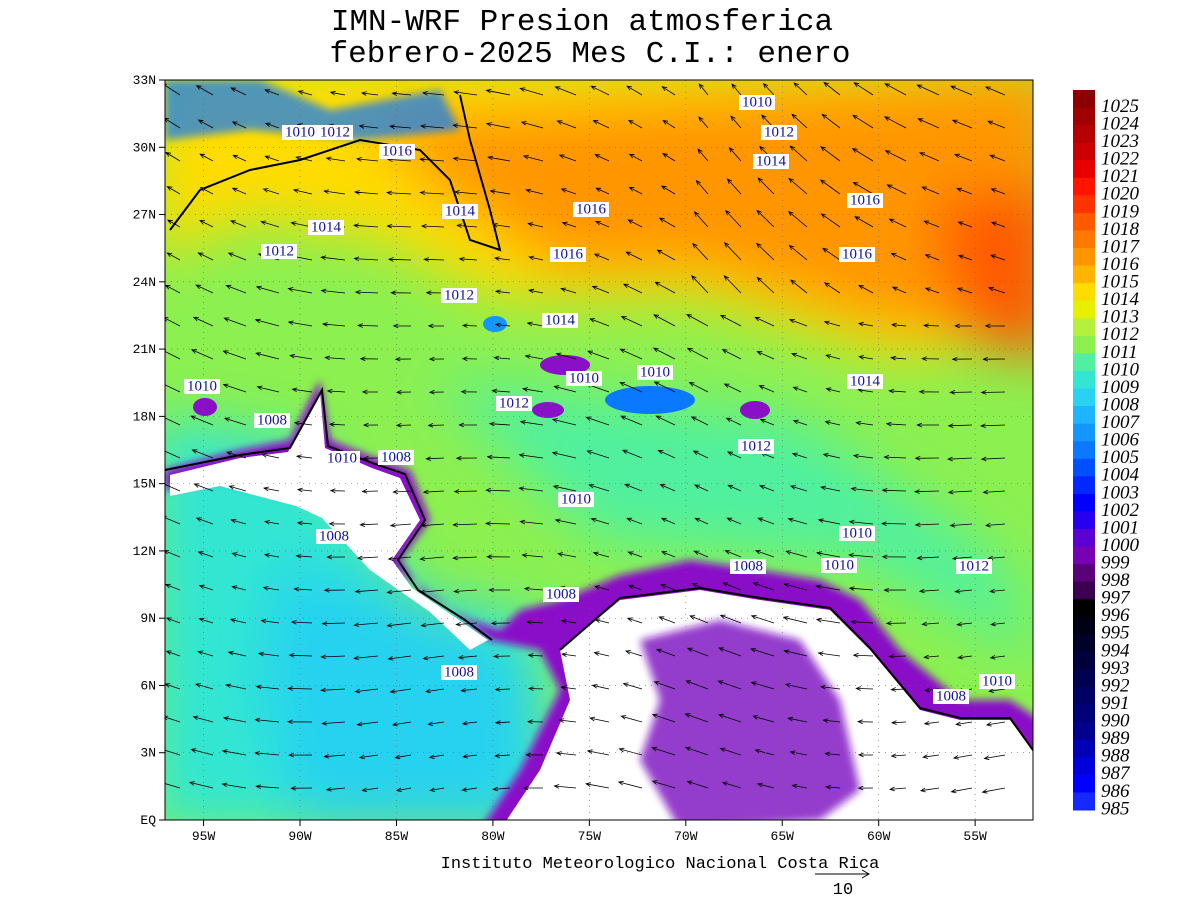  I want to click on colorbar-label: 1003, so click(1120, 492).